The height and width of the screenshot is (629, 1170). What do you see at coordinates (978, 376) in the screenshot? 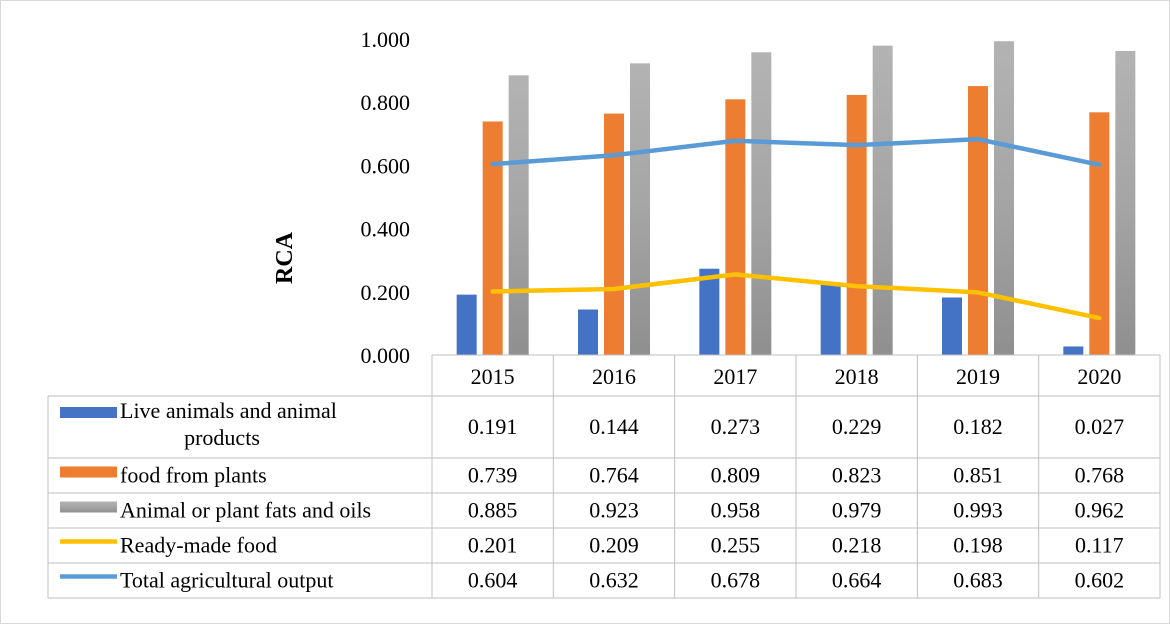
I see `x-tick-label: 2019` at bounding box center [978, 376].